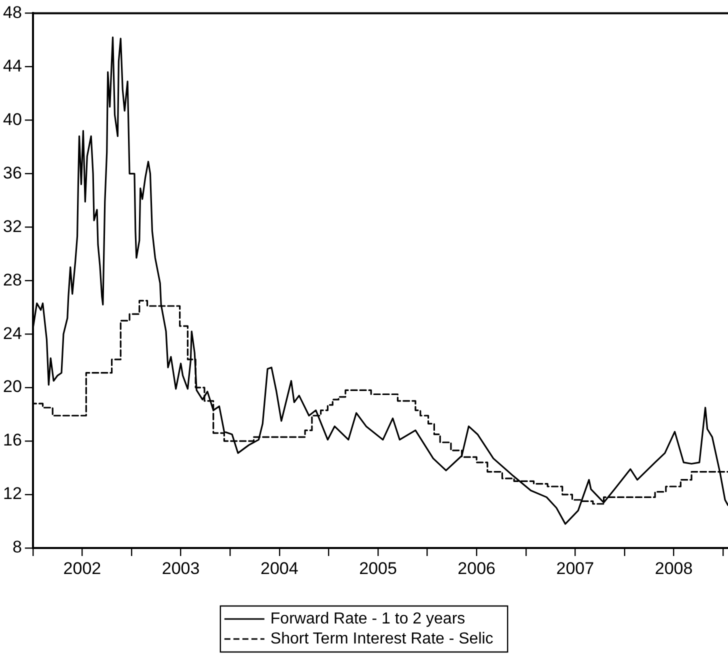 The image size is (728, 666). Describe the element at coordinates (82, 568) in the screenshot. I see `x-tick-label: 2002` at that location.